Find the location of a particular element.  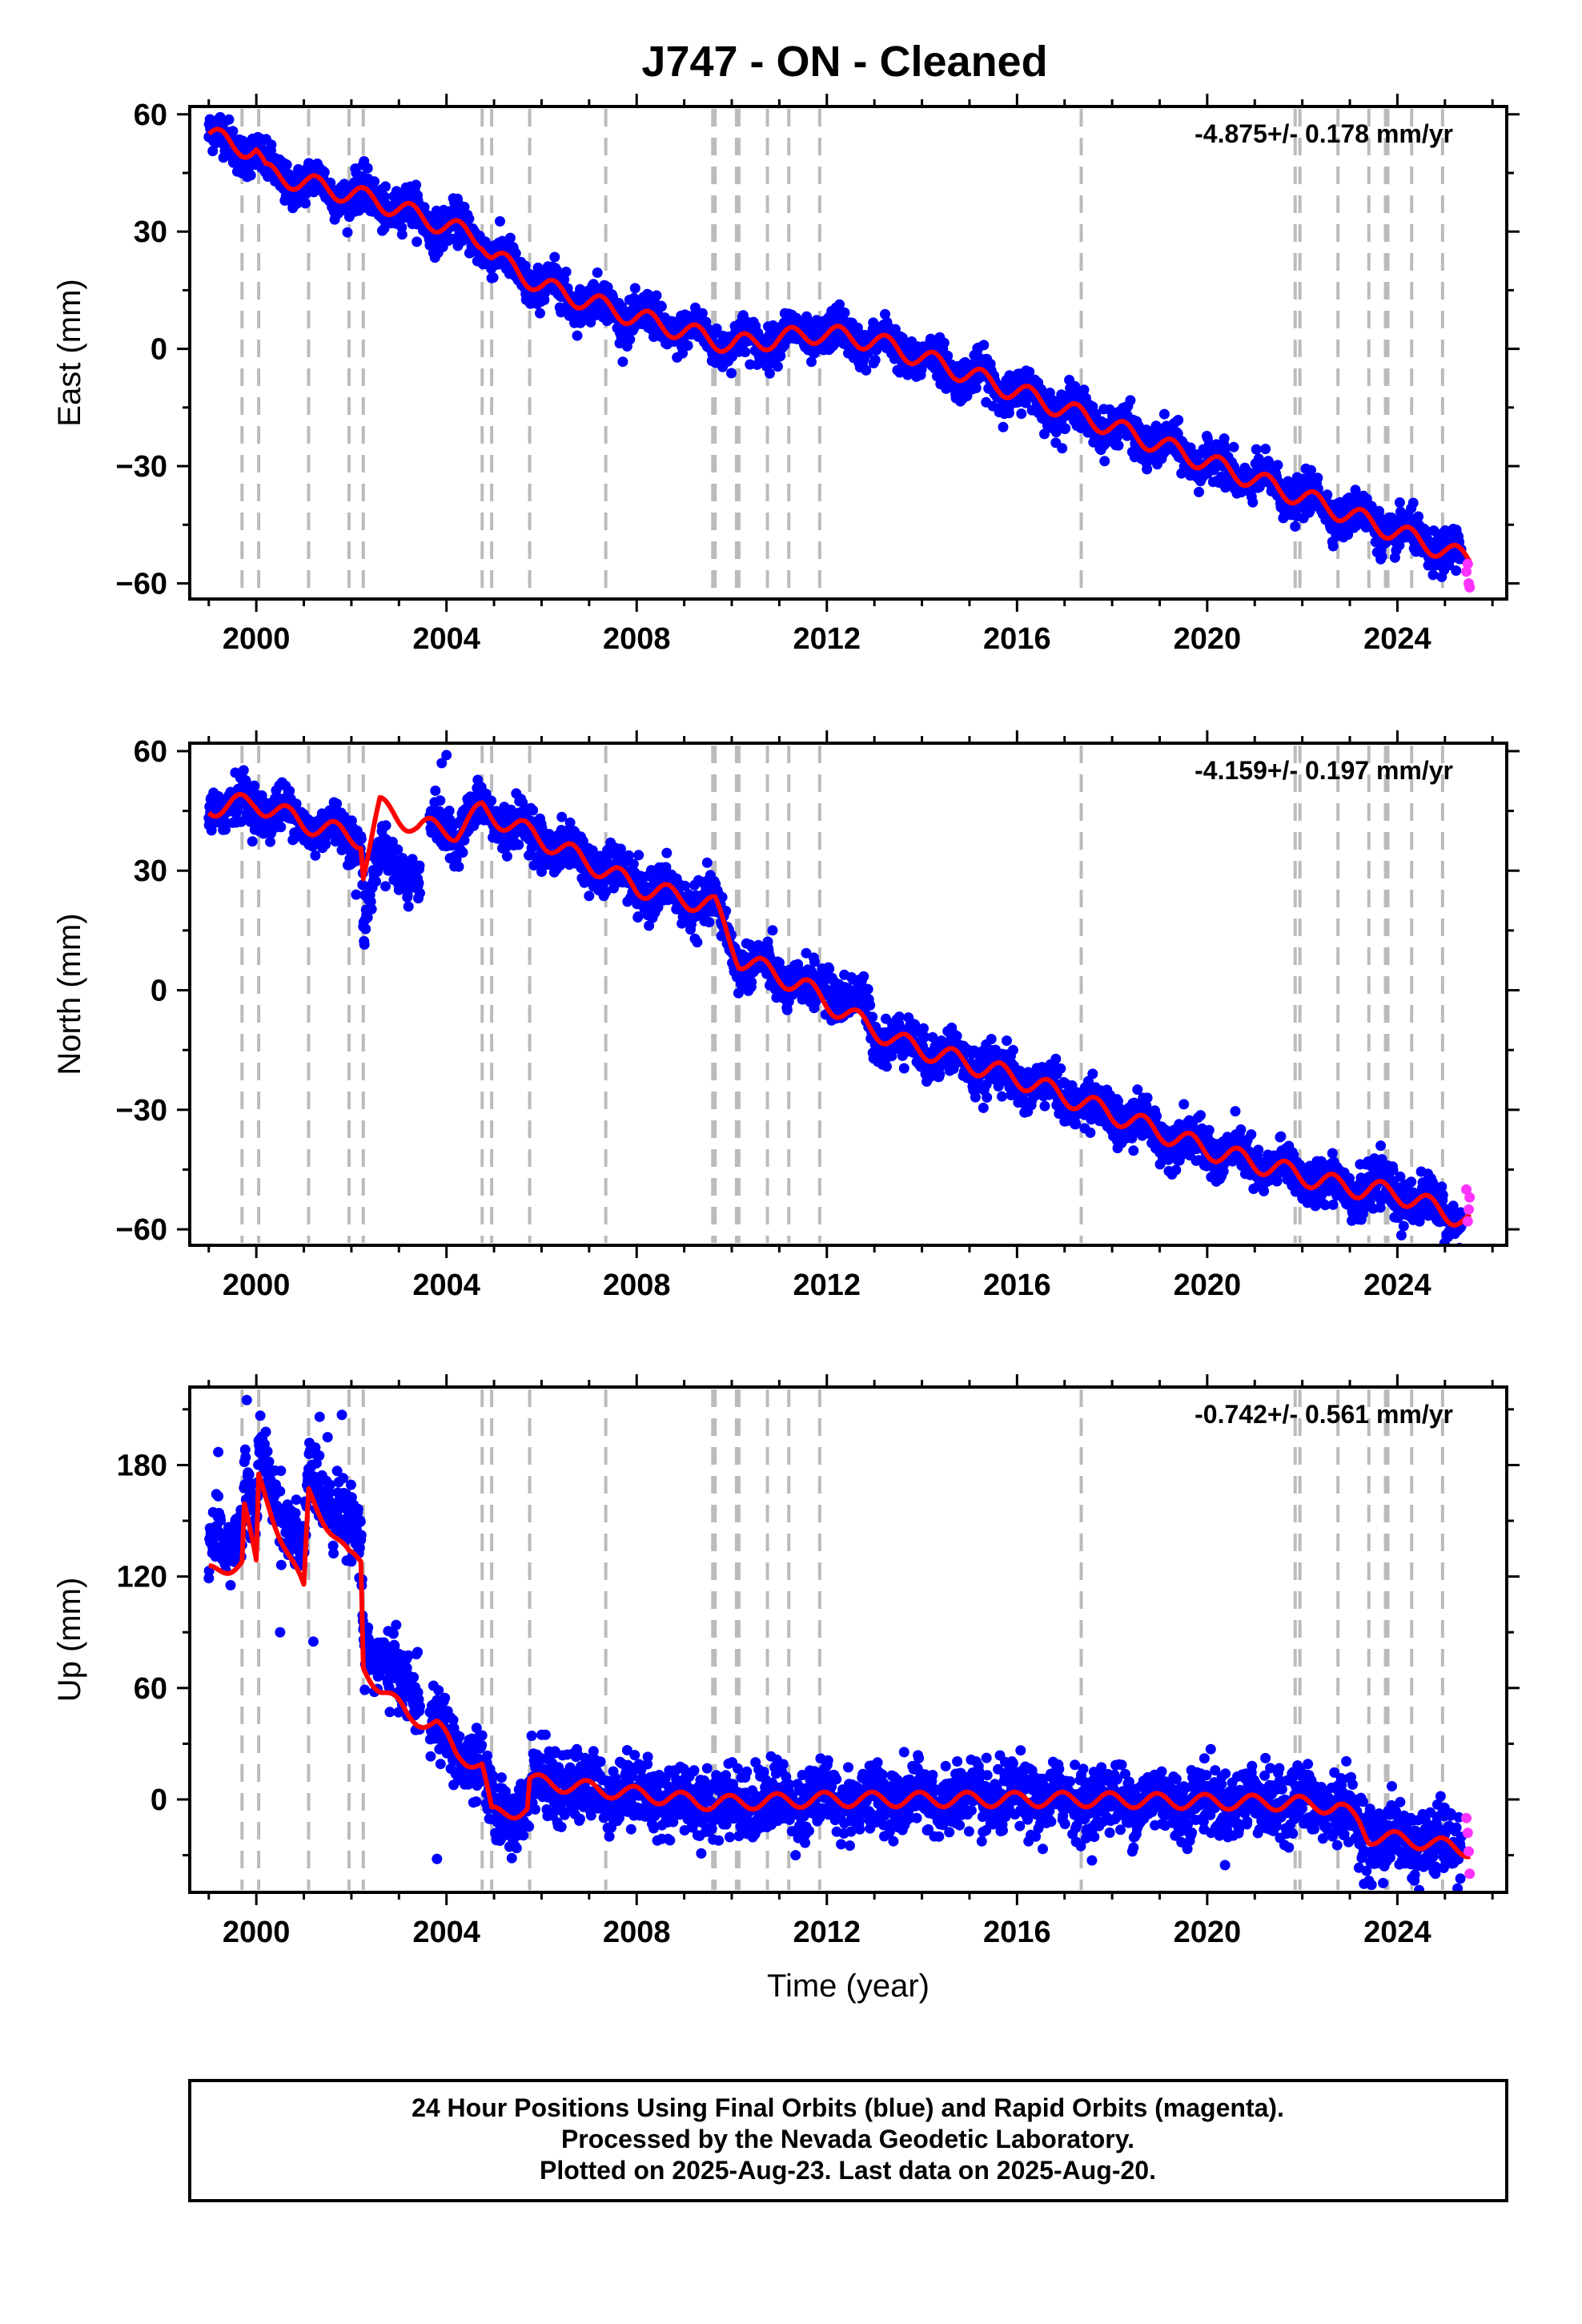

x-tick-label: 2008 is located at coordinates (637, 639).